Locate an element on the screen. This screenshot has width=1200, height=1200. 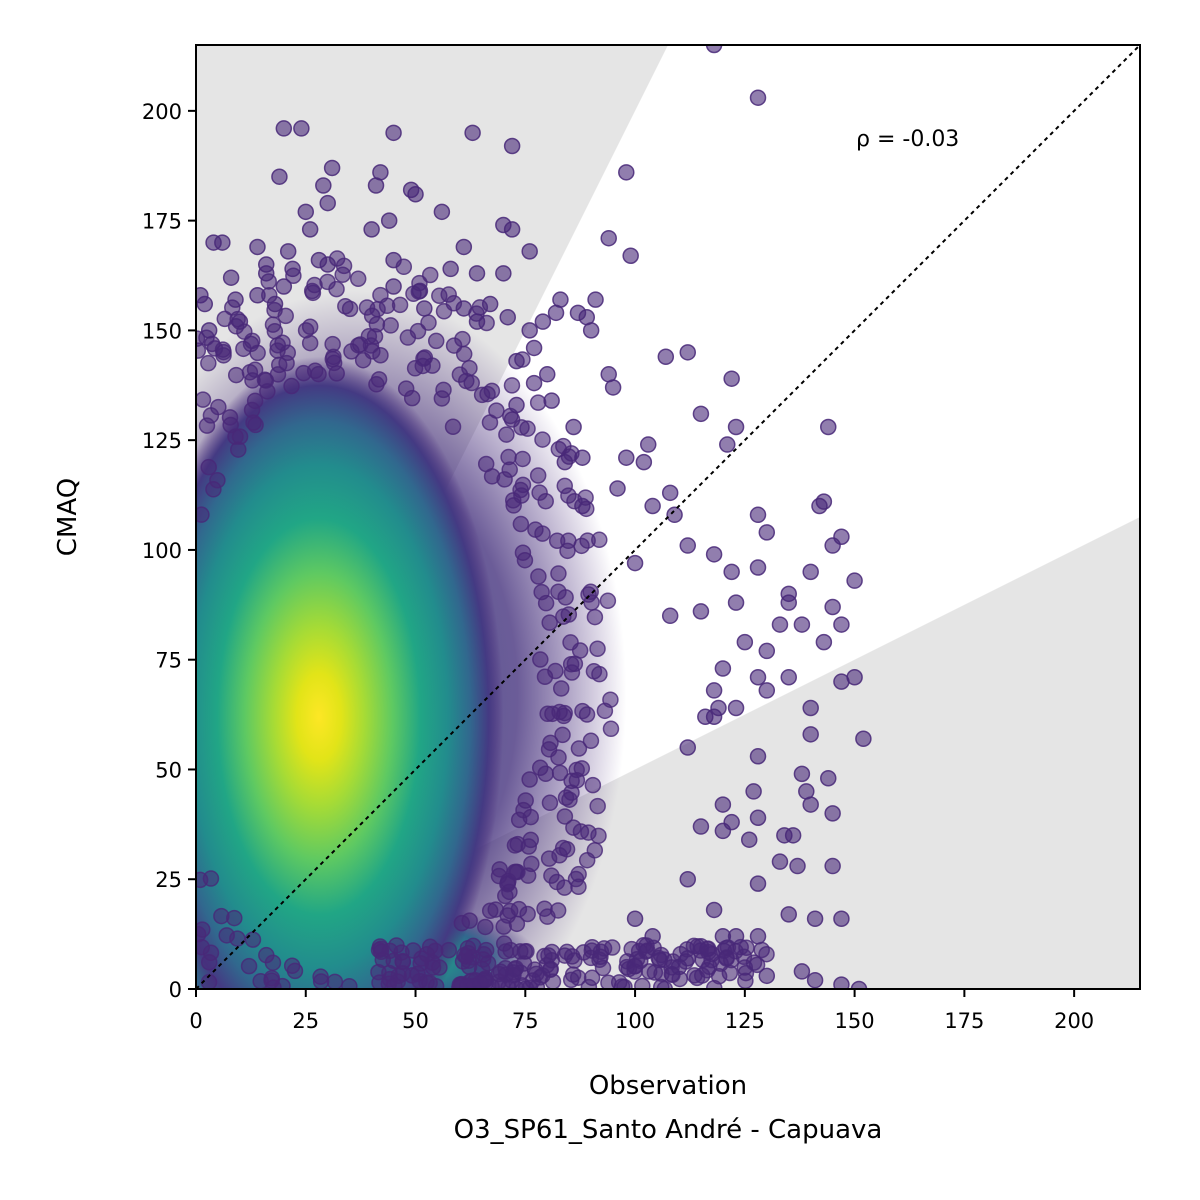
x-tick-label: 50 is located at coordinates (415, 1021).